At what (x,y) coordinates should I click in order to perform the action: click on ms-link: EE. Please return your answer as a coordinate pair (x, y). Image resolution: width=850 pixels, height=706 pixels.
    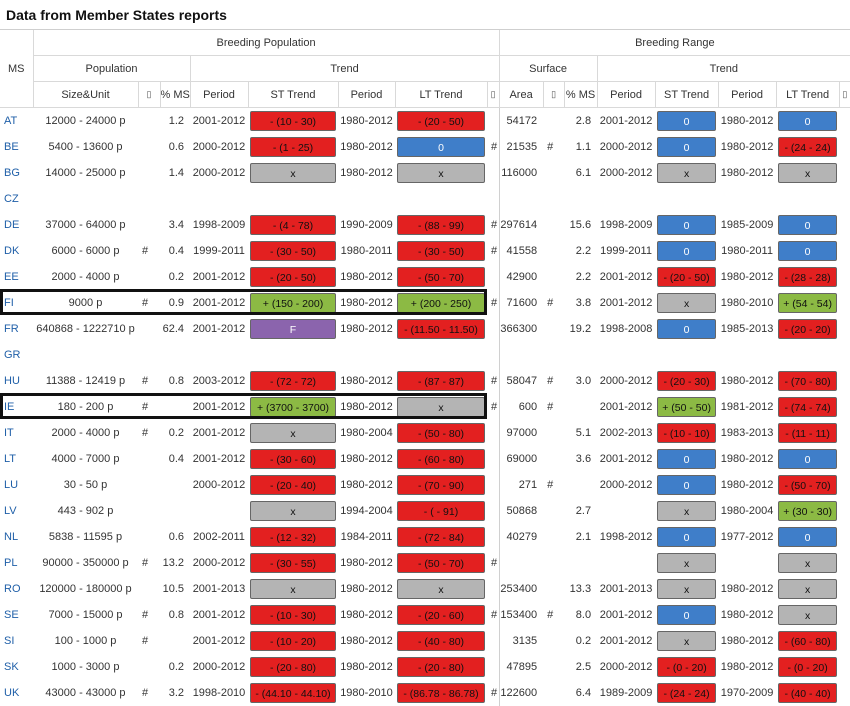
    Looking at the image, I should click on (11, 277).